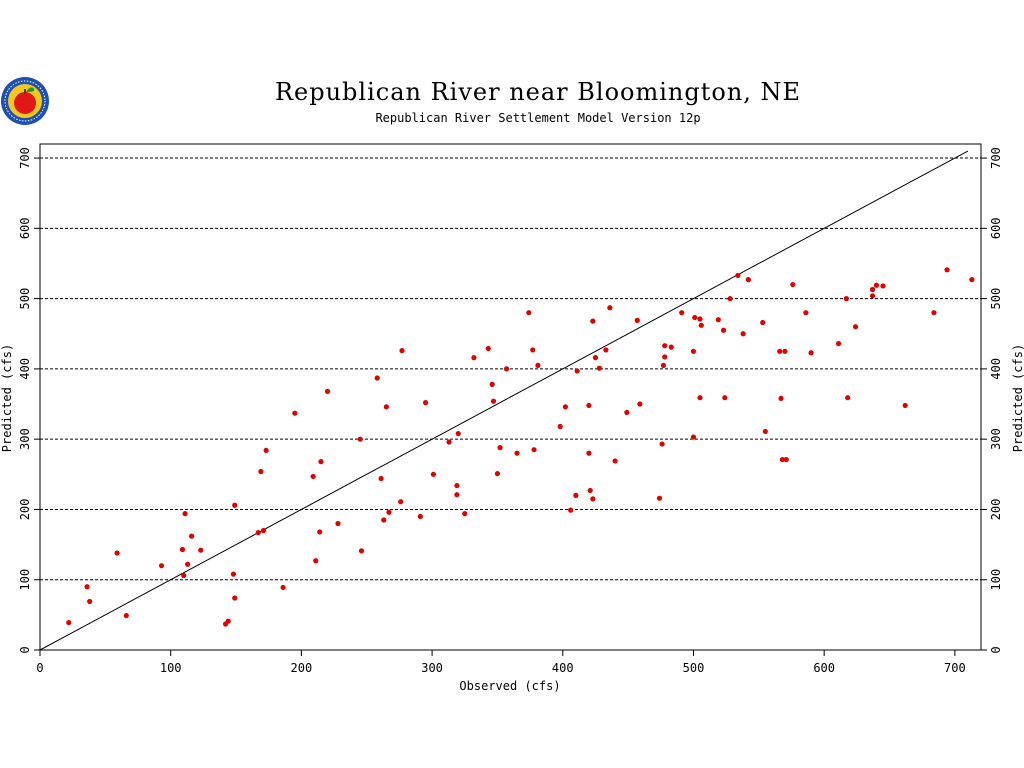 This screenshot has width=1024, height=768. Describe the element at coordinates (996, 299) in the screenshot. I see `y-tick-label-right: 500` at that location.